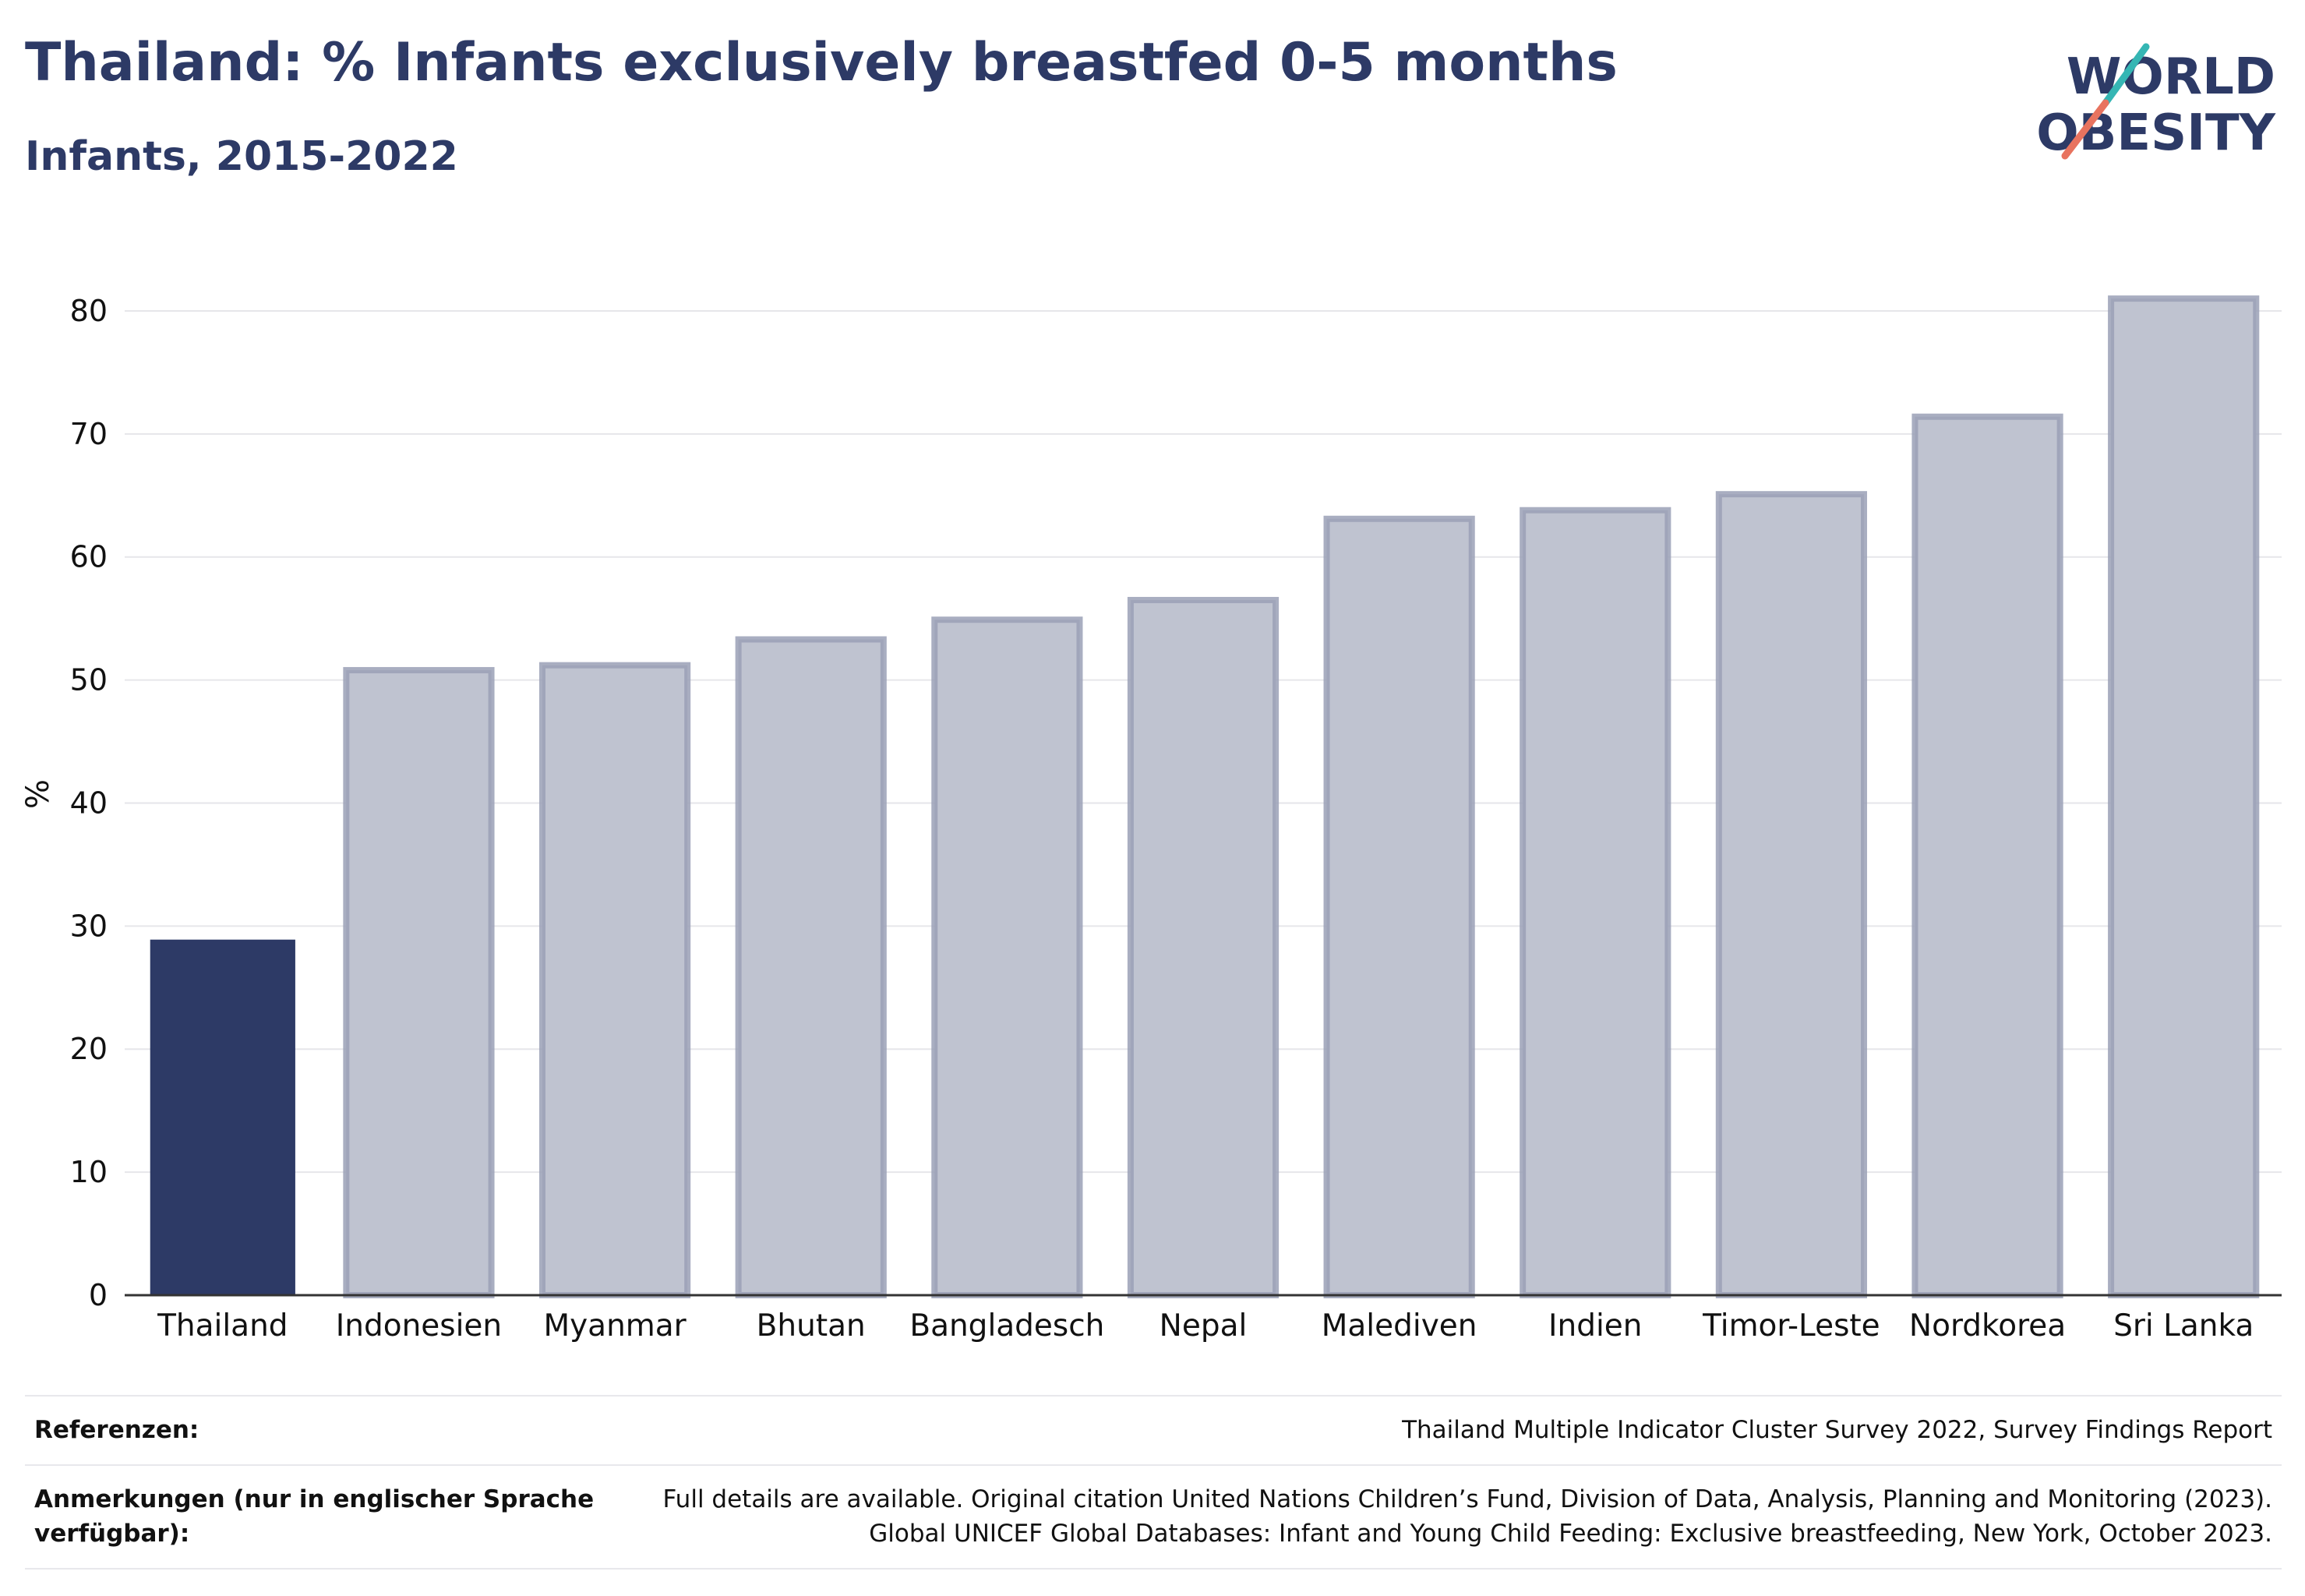 Image resolution: width=2305 pixels, height=1596 pixels. Describe the element at coordinates (2126, 75) in the screenshot. I see `logo-slash-teal-icon` at that location.